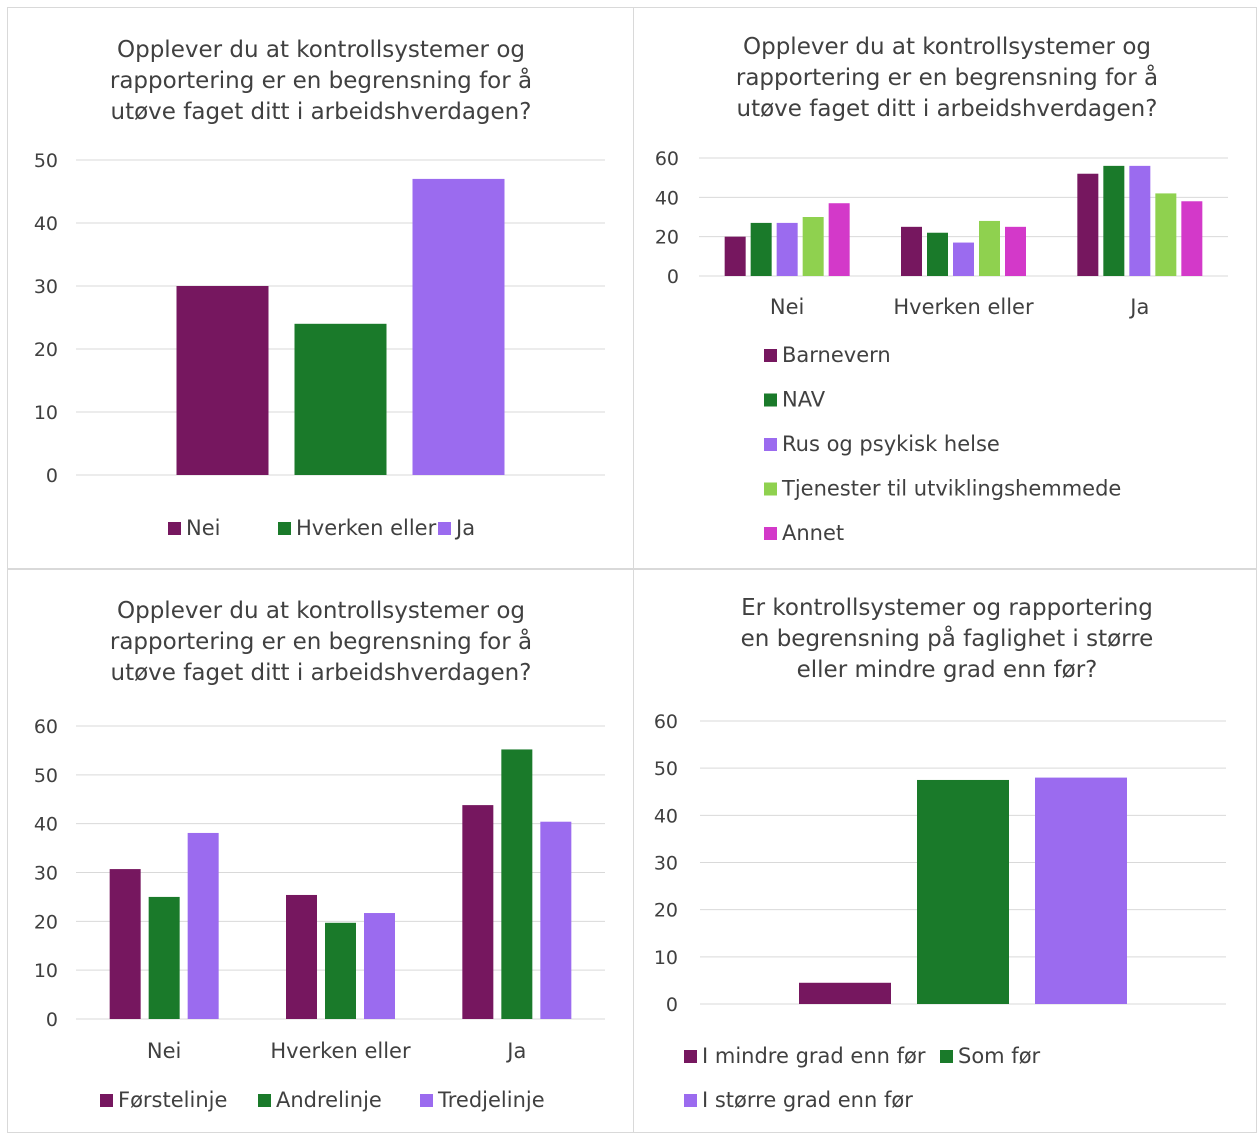 The image size is (1257, 1134). Describe the element at coordinates (891, 444) in the screenshot. I see `legend-label: Rus og psykisk helse` at that location.